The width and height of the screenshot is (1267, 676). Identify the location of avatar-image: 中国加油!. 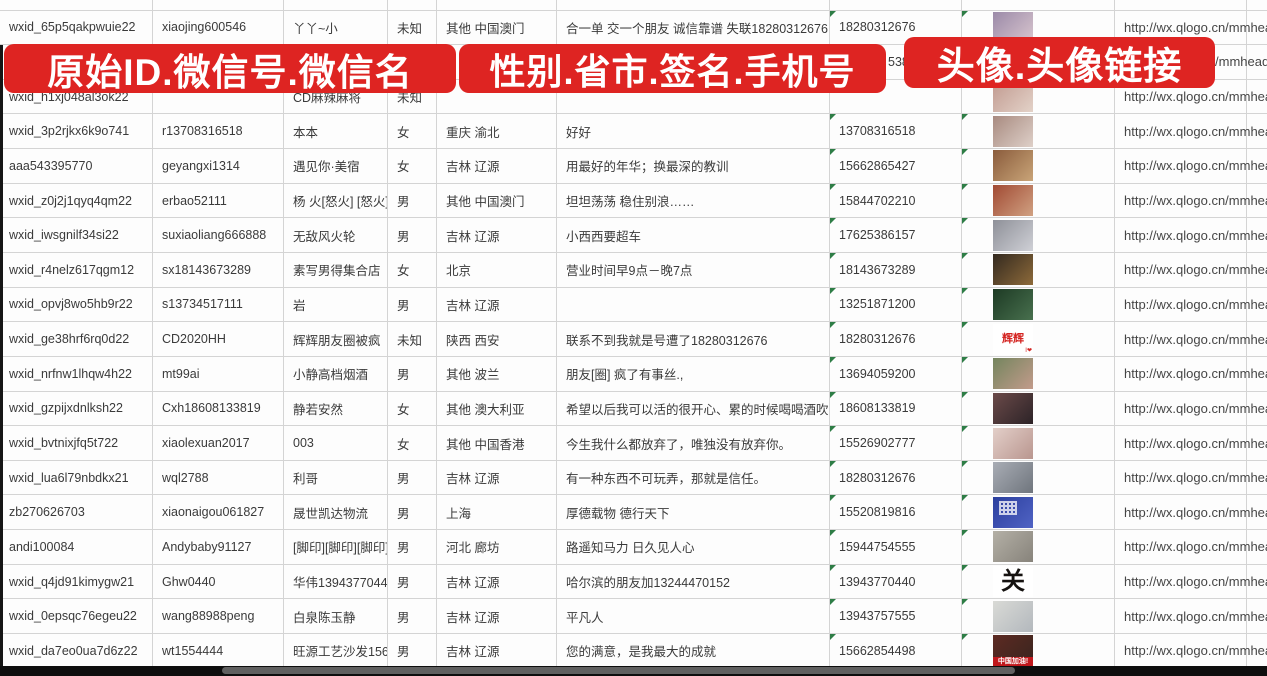
(1013, 651).